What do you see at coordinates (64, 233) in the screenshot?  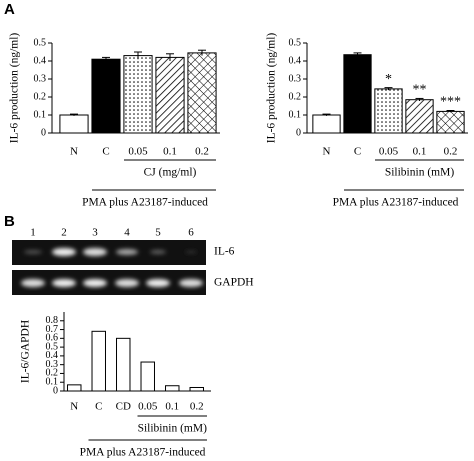 I see `lane-label: 2` at bounding box center [64, 233].